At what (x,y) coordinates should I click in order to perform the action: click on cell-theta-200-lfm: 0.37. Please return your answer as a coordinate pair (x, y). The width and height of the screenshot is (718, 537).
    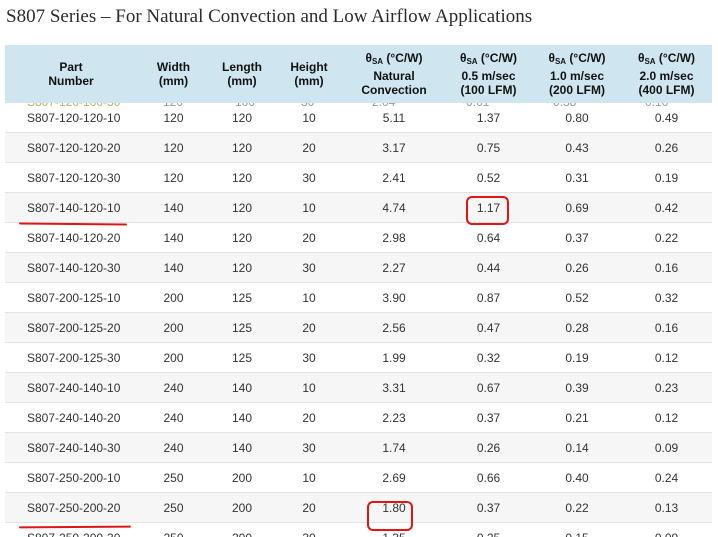
    Looking at the image, I should click on (577, 237).